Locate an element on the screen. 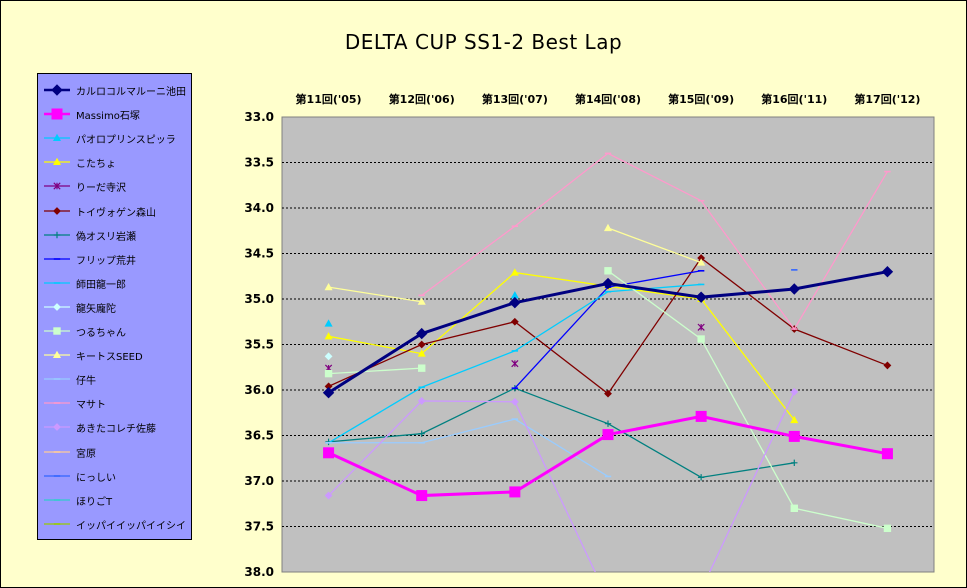 The image size is (967, 588). legend-item: イッパイイッパイイシイ is located at coordinates (117, 524).